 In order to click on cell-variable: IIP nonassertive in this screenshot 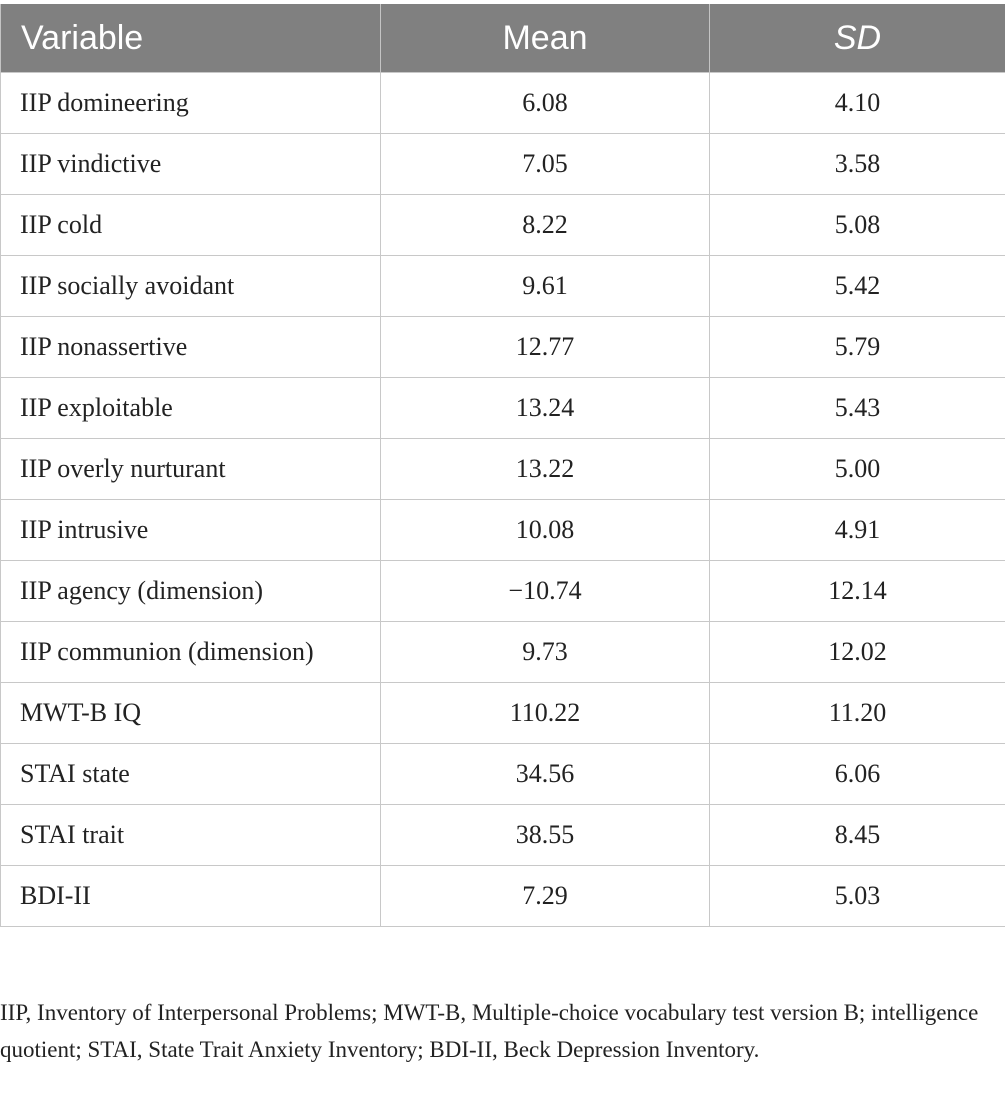, I will do `click(190, 347)`.